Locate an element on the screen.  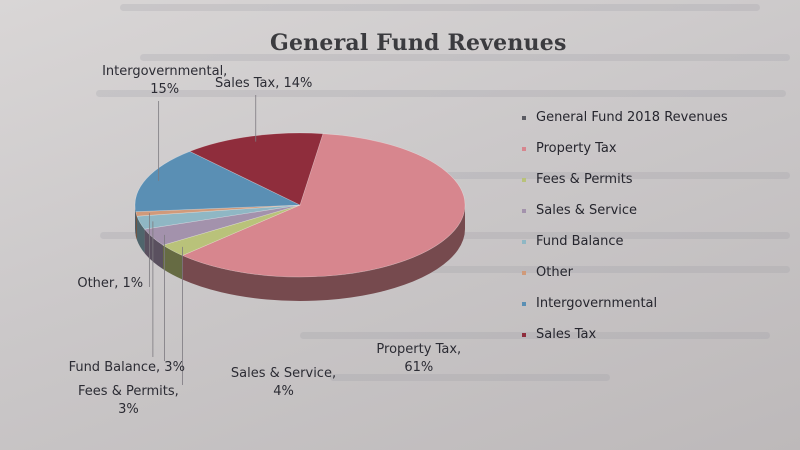
legend-label: Sales & Service is located at coordinates (587, 210).